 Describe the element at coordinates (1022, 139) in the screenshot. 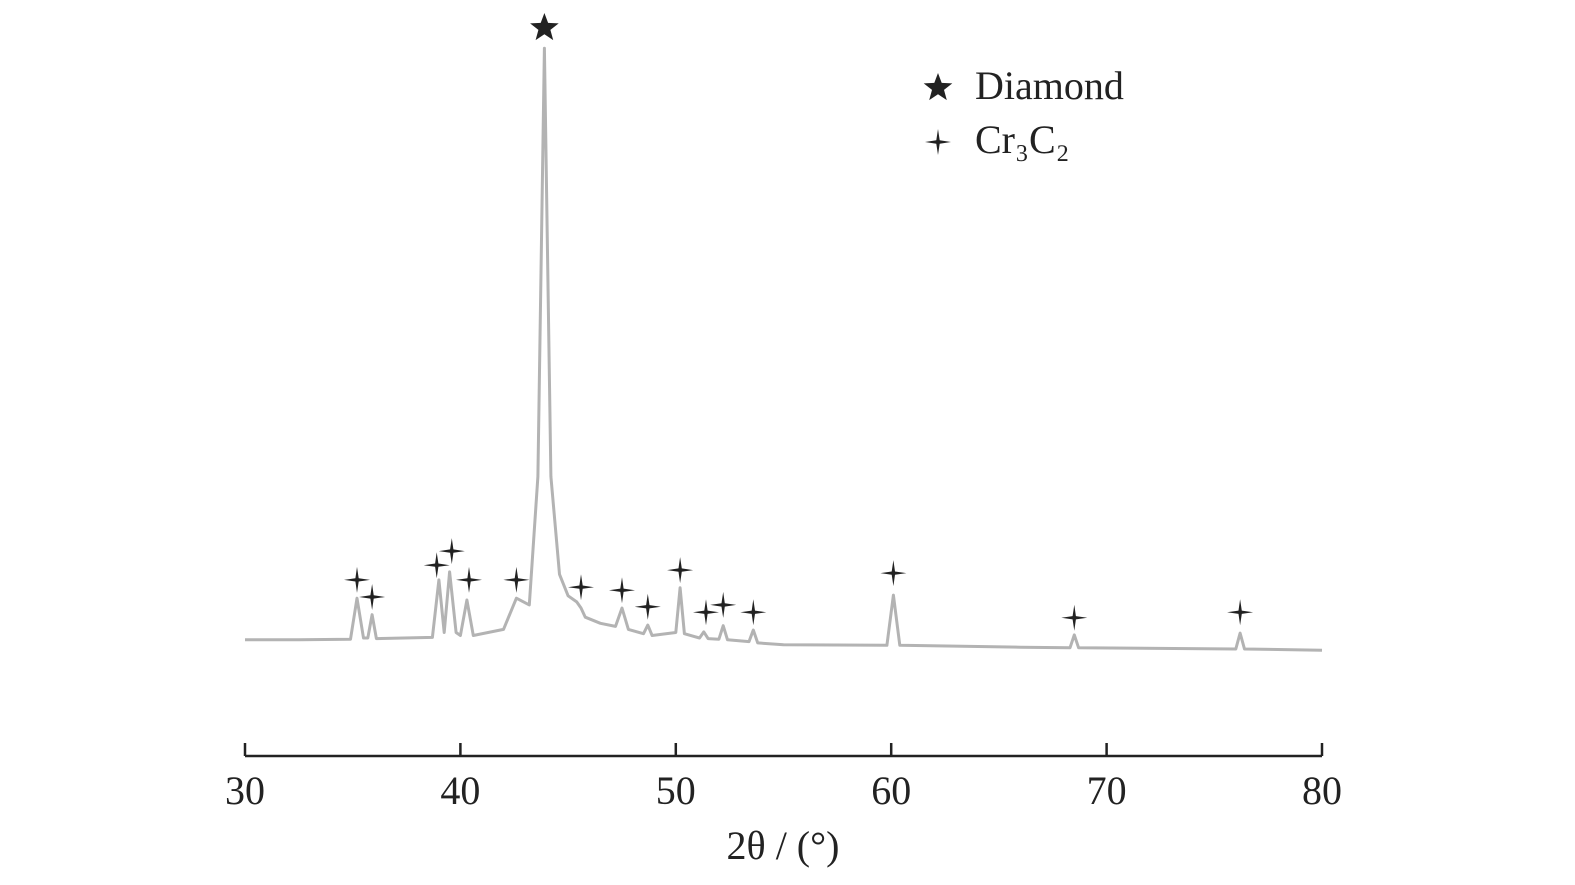

I see `legend-label: Cr₃C₂` at that location.